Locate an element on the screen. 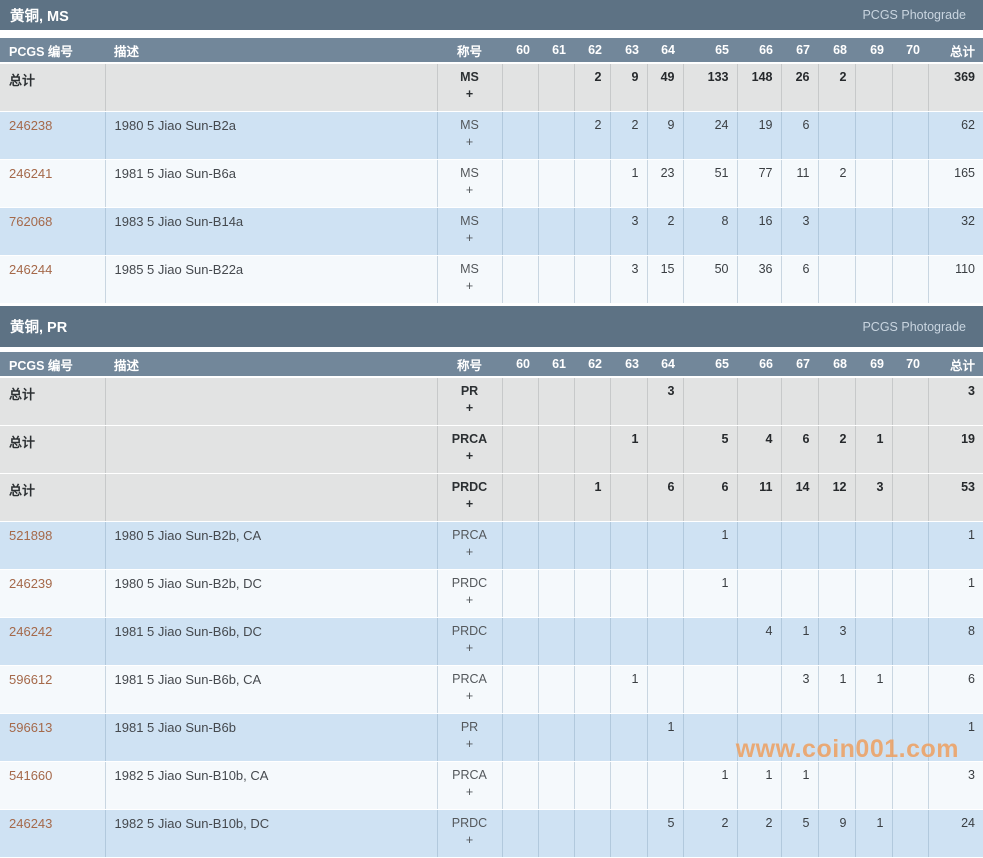  description-cell: 1982 5 Jiao Sun-B10b, CA is located at coordinates (271, 786).